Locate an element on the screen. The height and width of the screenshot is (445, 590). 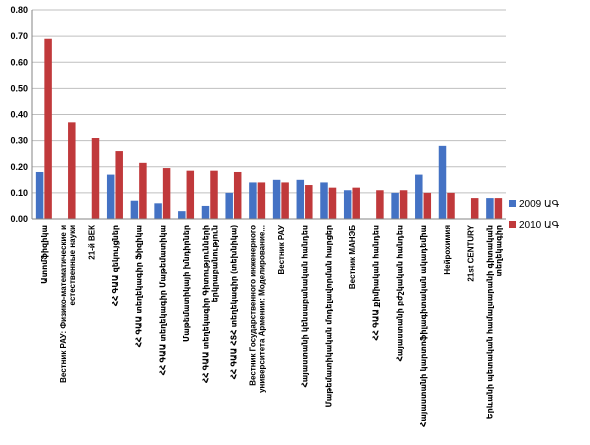
category-label: ՀՀ ԳԱԱ զեկույցներ is located at coordinates (115, 265).